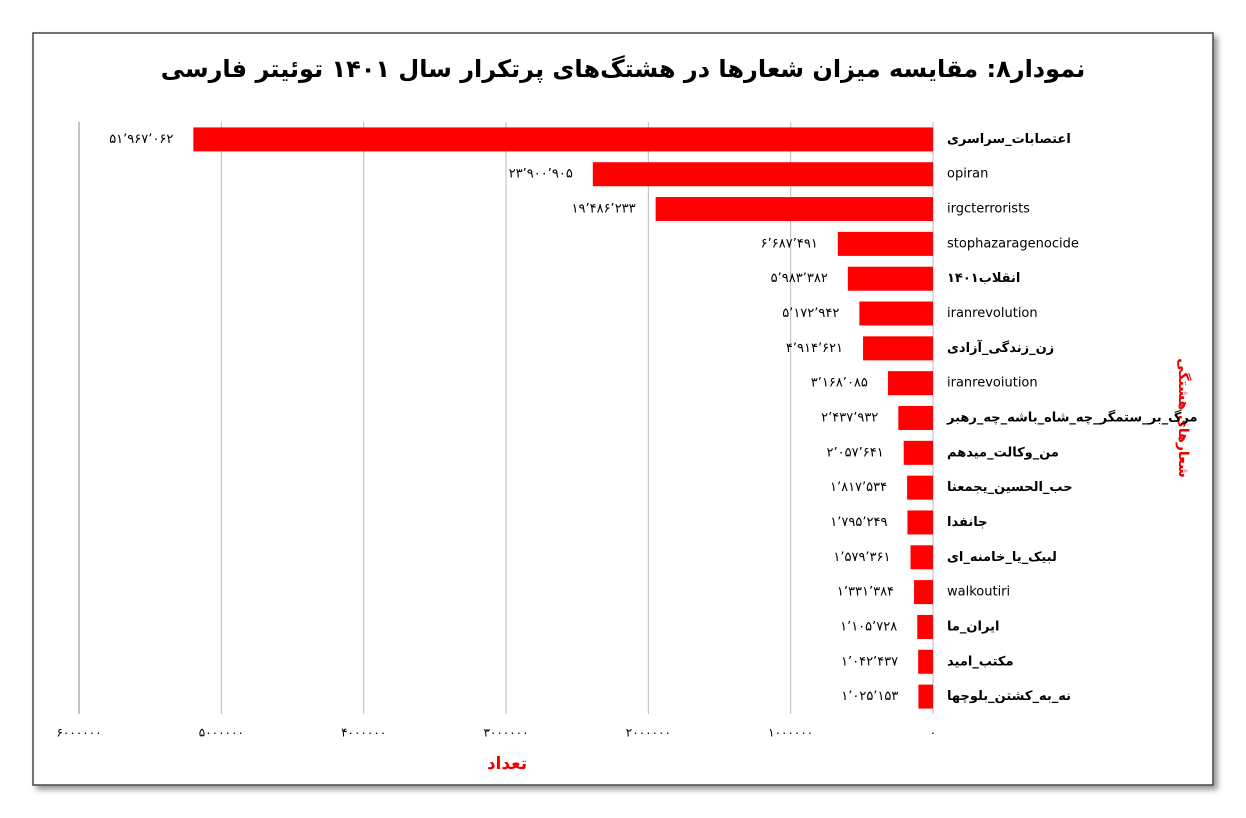 The height and width of the screenshot is (818, 1246). What do you see at coordinates (858, 522) in the screenshot?
I see `value-label: ۱٬۷۹۵٬۲۴۹` at bounding box center [858, 522].